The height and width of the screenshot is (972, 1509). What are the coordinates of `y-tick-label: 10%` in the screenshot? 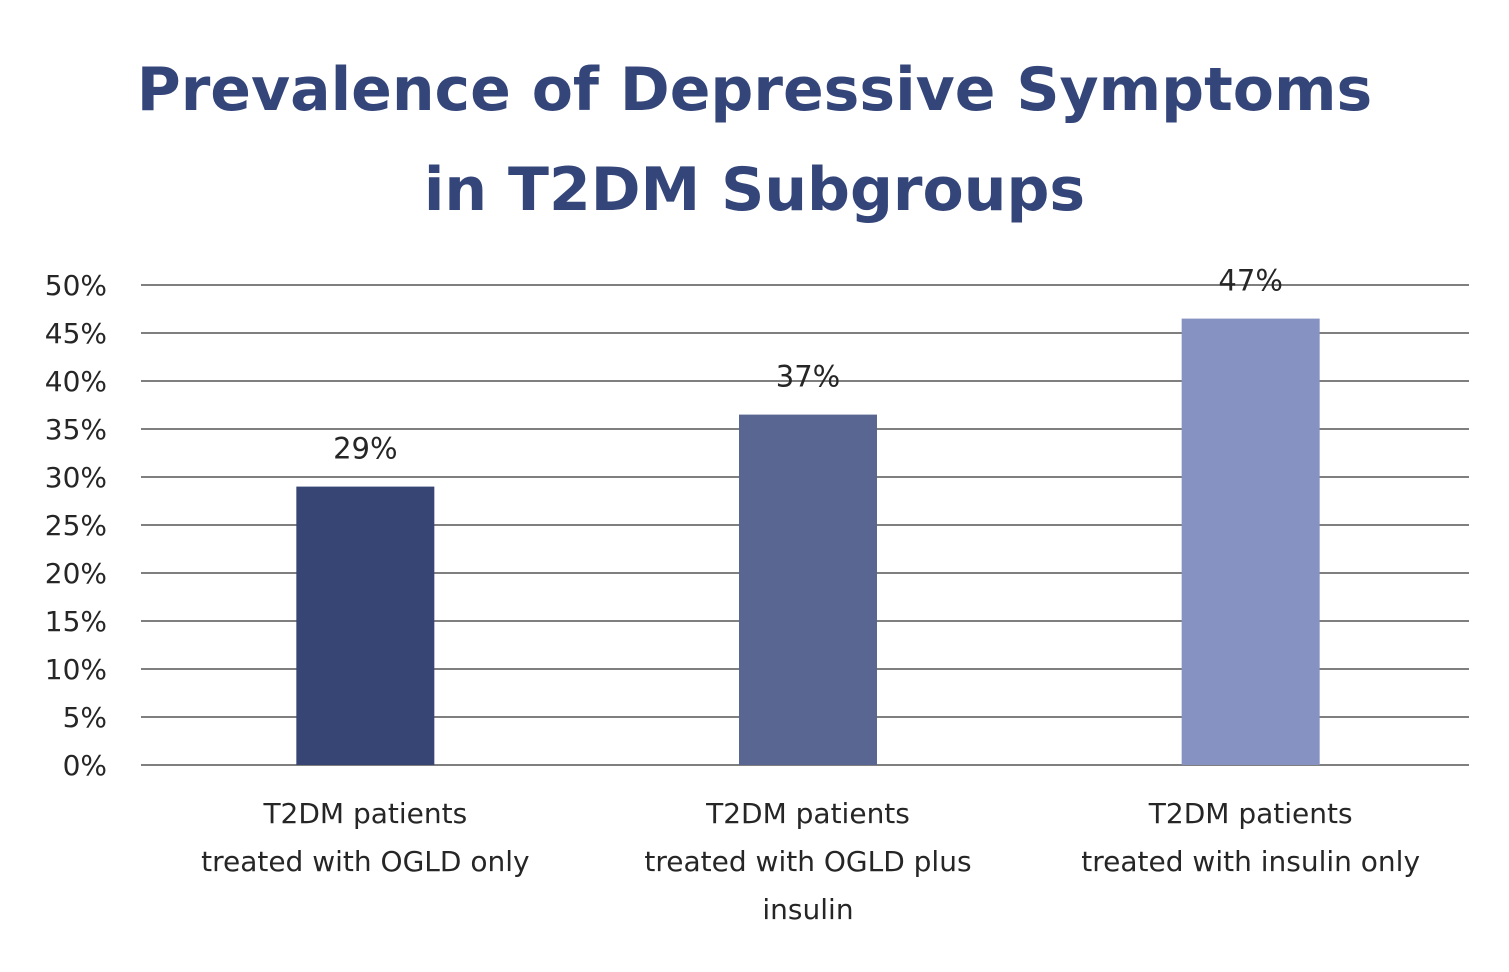 It's located at (76, 669).